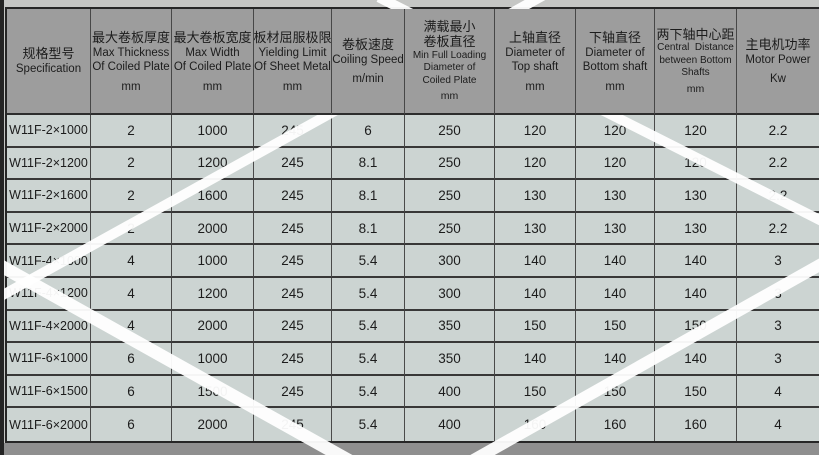 Image resolution: width=819 pixels, height=455 pixels. I want to click on header-line-en: Coiling Speed, so click(368, 59).